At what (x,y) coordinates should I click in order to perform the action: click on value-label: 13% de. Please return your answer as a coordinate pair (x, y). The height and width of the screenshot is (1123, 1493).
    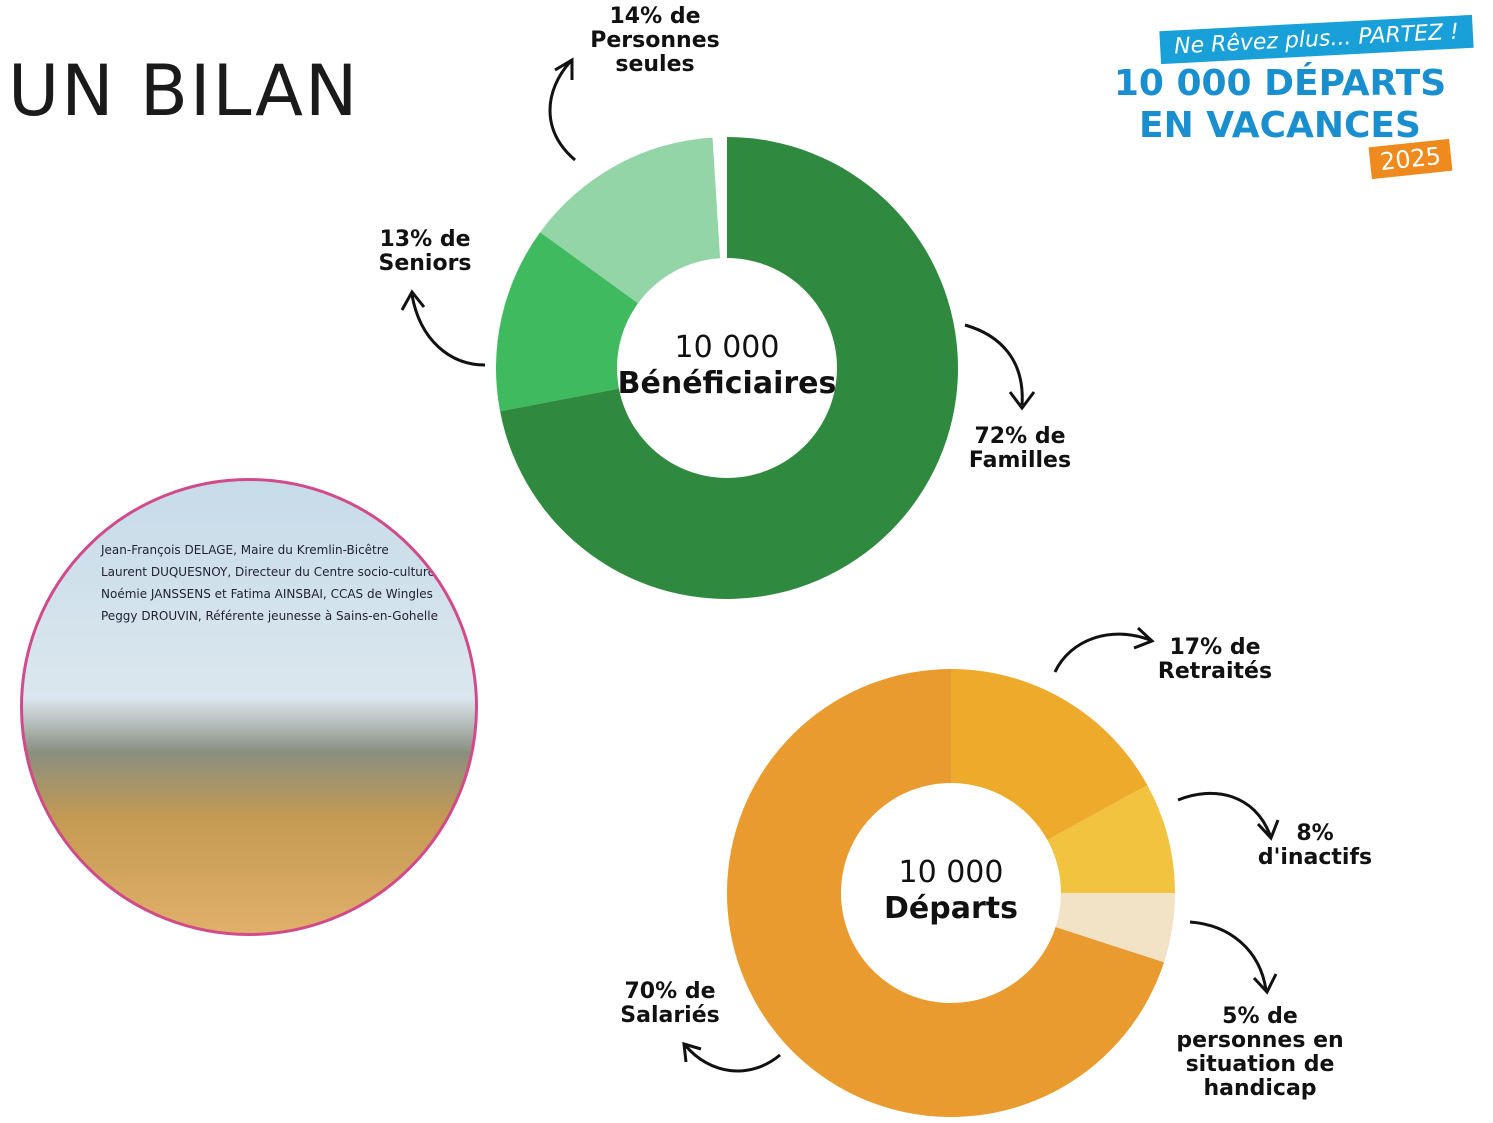
    Looking at the image, I should click on (425, 239).